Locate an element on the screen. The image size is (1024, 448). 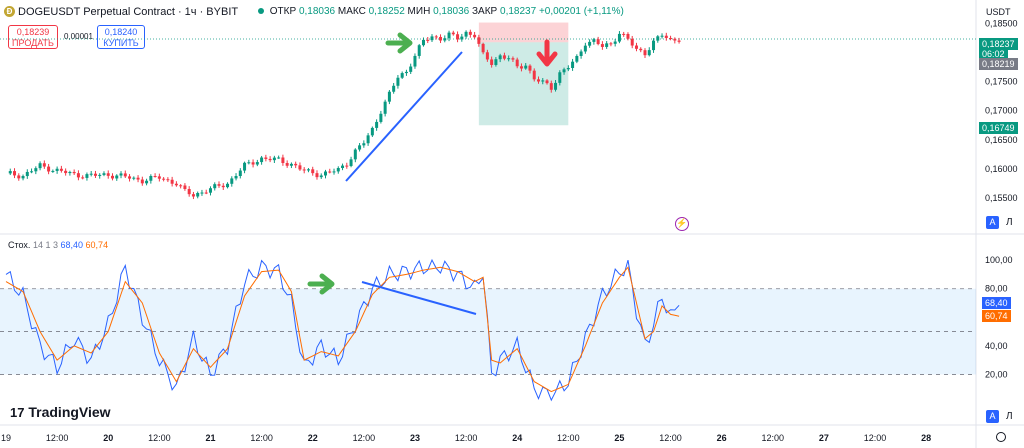
tv-logo-text: TradingView is located at coordinates (69, 412).